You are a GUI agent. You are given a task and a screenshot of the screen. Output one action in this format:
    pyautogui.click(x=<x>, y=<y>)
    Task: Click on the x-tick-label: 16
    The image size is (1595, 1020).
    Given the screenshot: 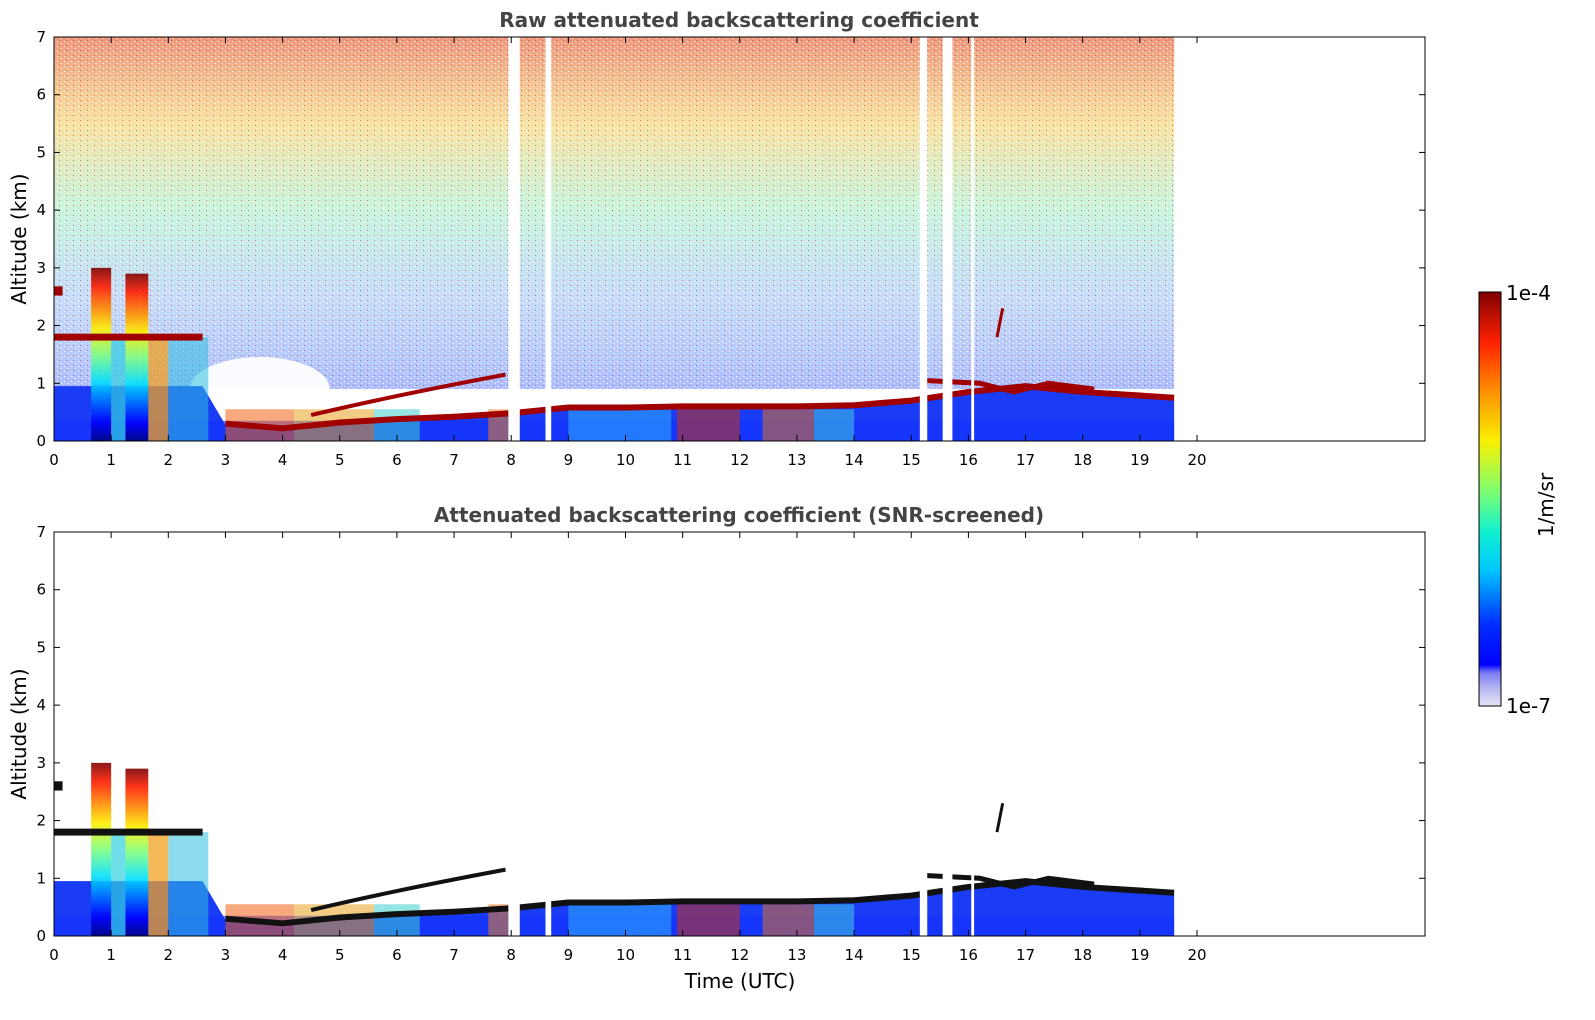 What is the action you would take?
    pyautogui.click(x=968, y=460)
    